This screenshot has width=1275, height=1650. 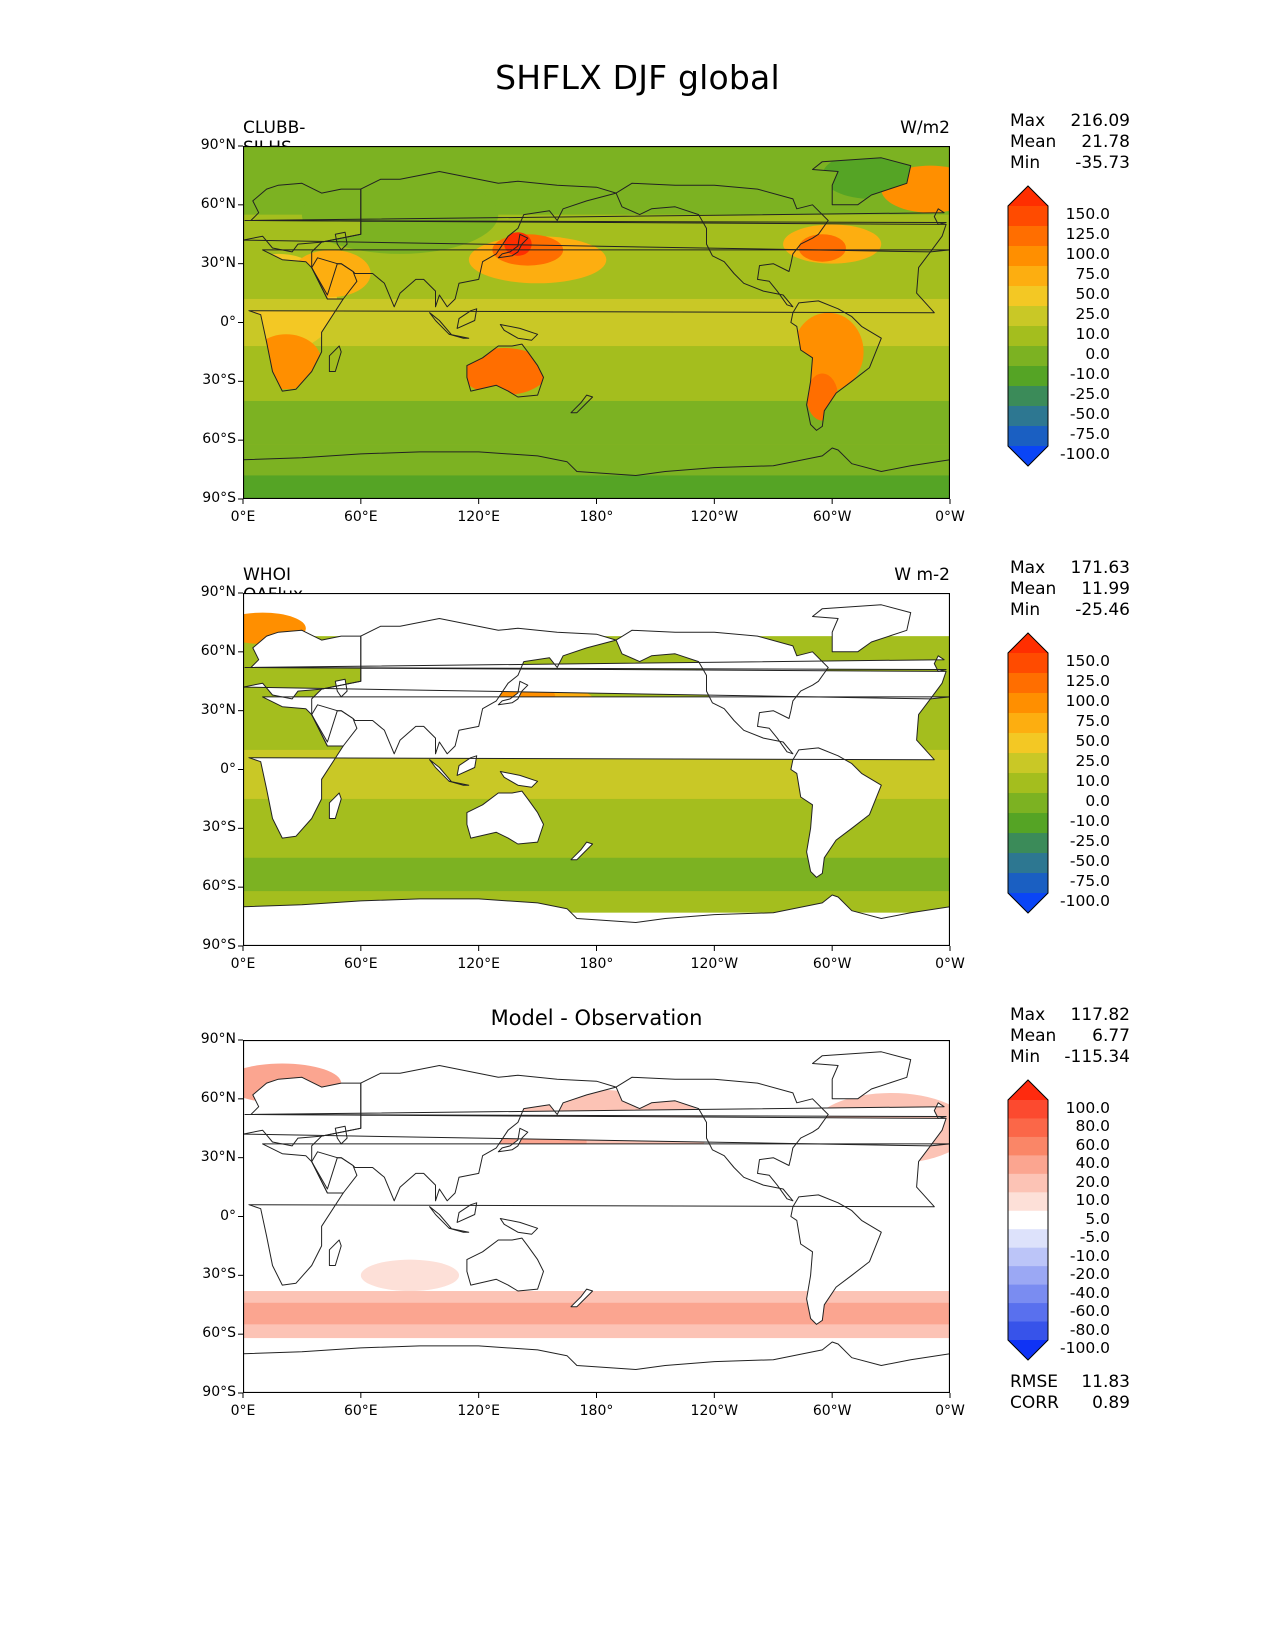 I want to click on stat-value: 216.09, so click(x=1100, y=121).